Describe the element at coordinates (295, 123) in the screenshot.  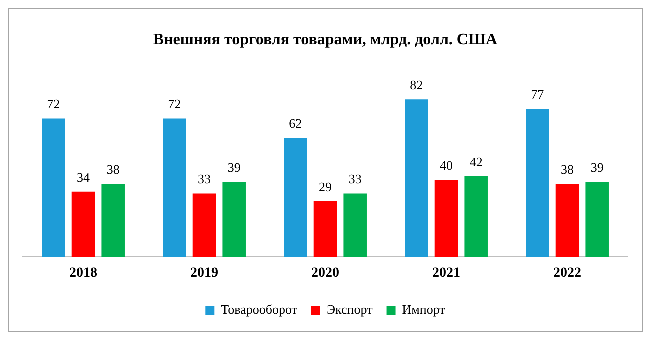
I see `data-label: 62` at that location.